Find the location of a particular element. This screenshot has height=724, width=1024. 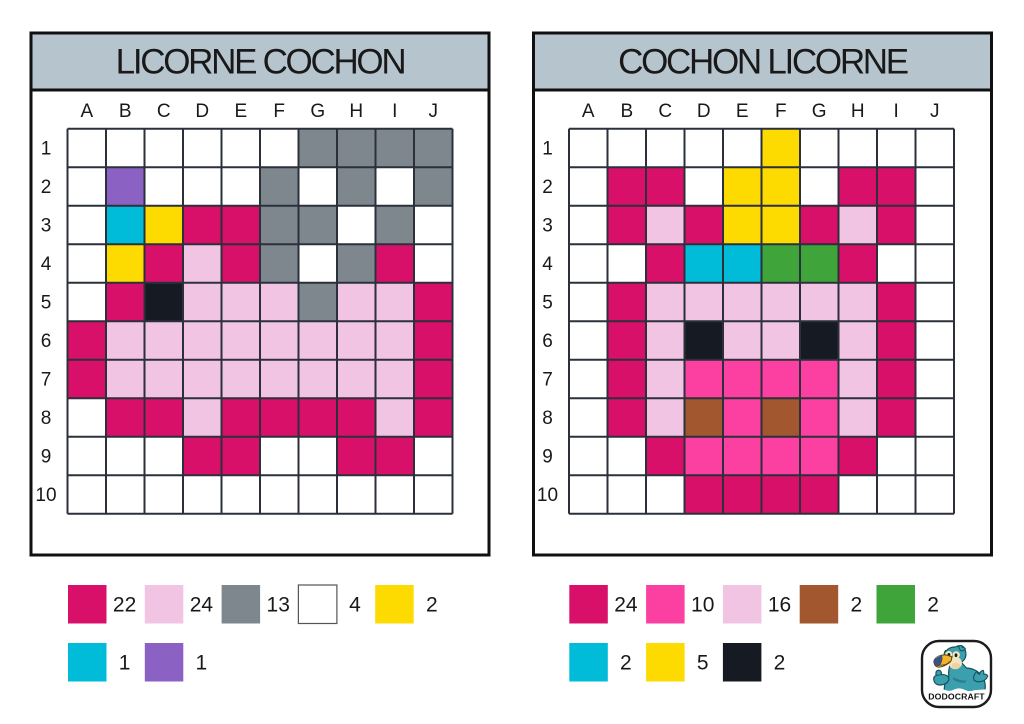

svg-text: LICORNE COCHON is located at coordinates (260, 62).